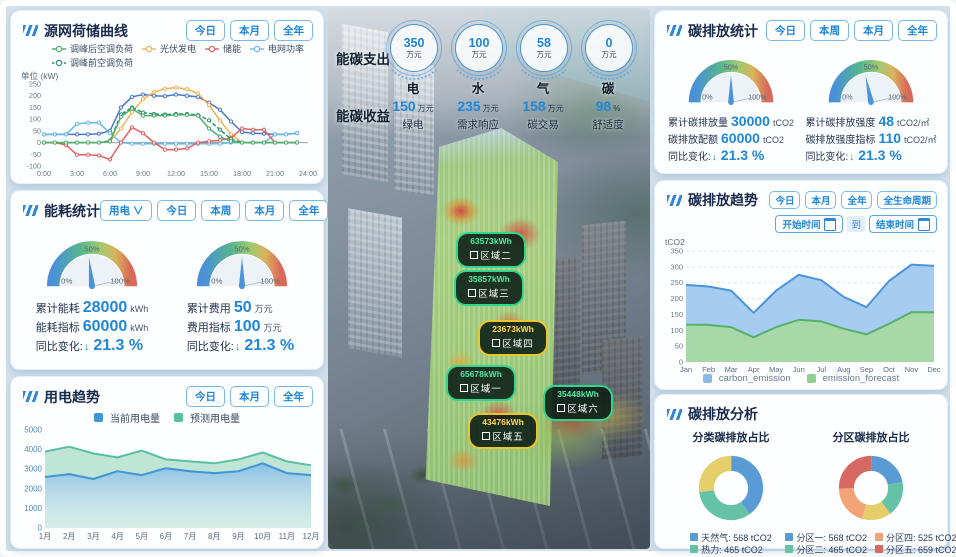  I want to click on badge-name: 水, so click(478, 89).